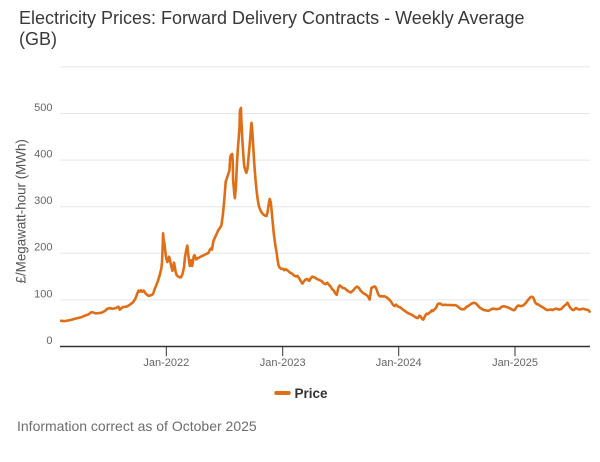 This screenshot has width=600, height=462. What do you see at coordinates (21, 211) in the screenshot?
I see `svg-text: £/Megawatt-hour (MWh)` at bounding box center [21, 211].